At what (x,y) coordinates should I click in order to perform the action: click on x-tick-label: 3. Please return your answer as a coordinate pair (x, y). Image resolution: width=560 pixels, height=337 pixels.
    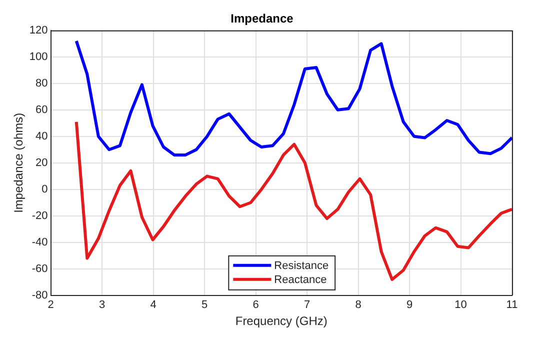
    Looking at the image, I should click on (102, 305).